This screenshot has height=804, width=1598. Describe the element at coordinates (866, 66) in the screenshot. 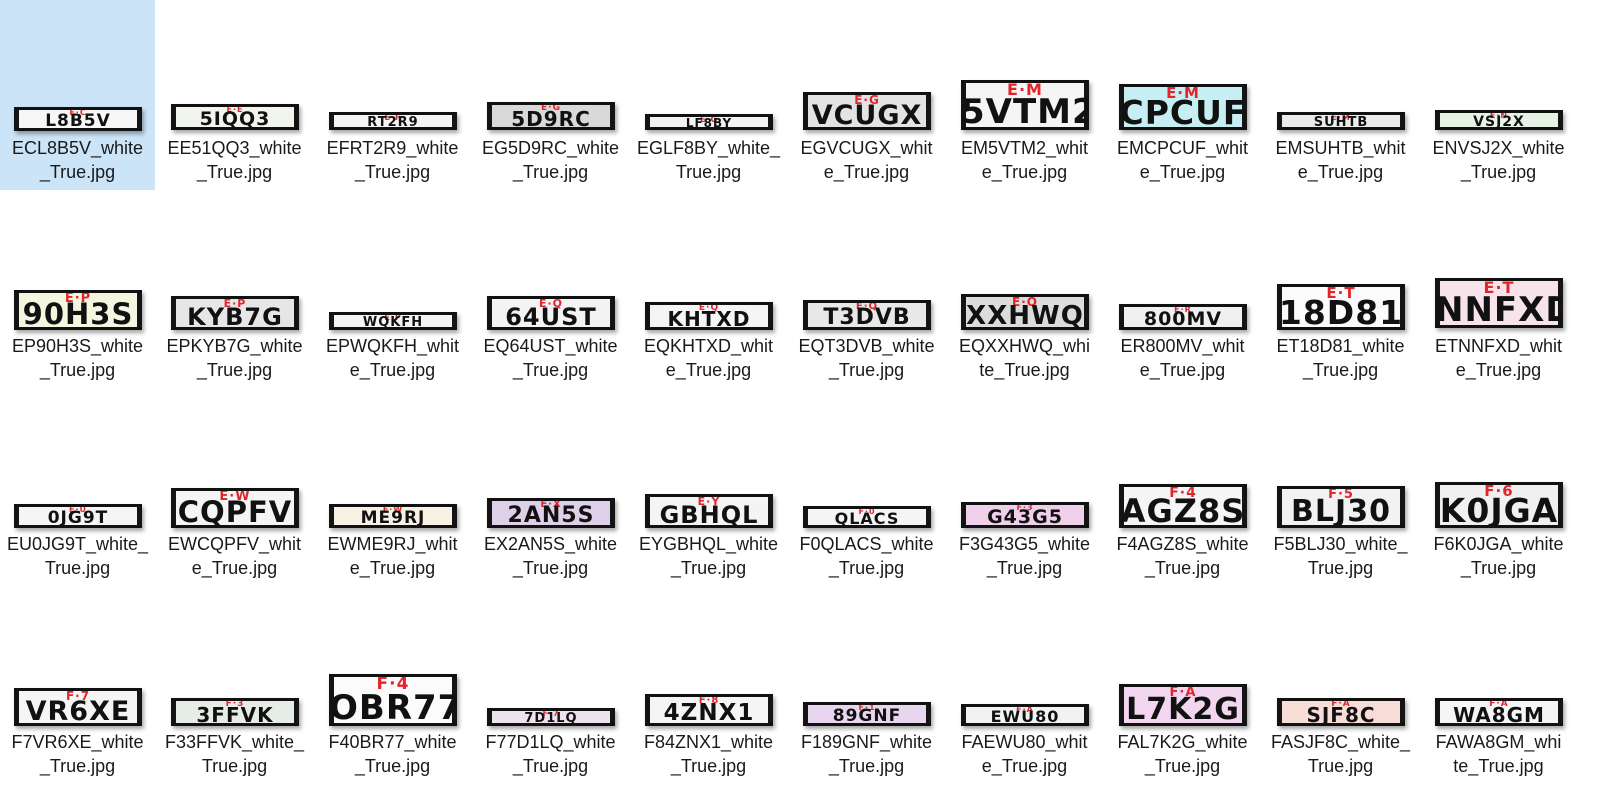

I see `thumbnail: E·G VCUGX` at that location.